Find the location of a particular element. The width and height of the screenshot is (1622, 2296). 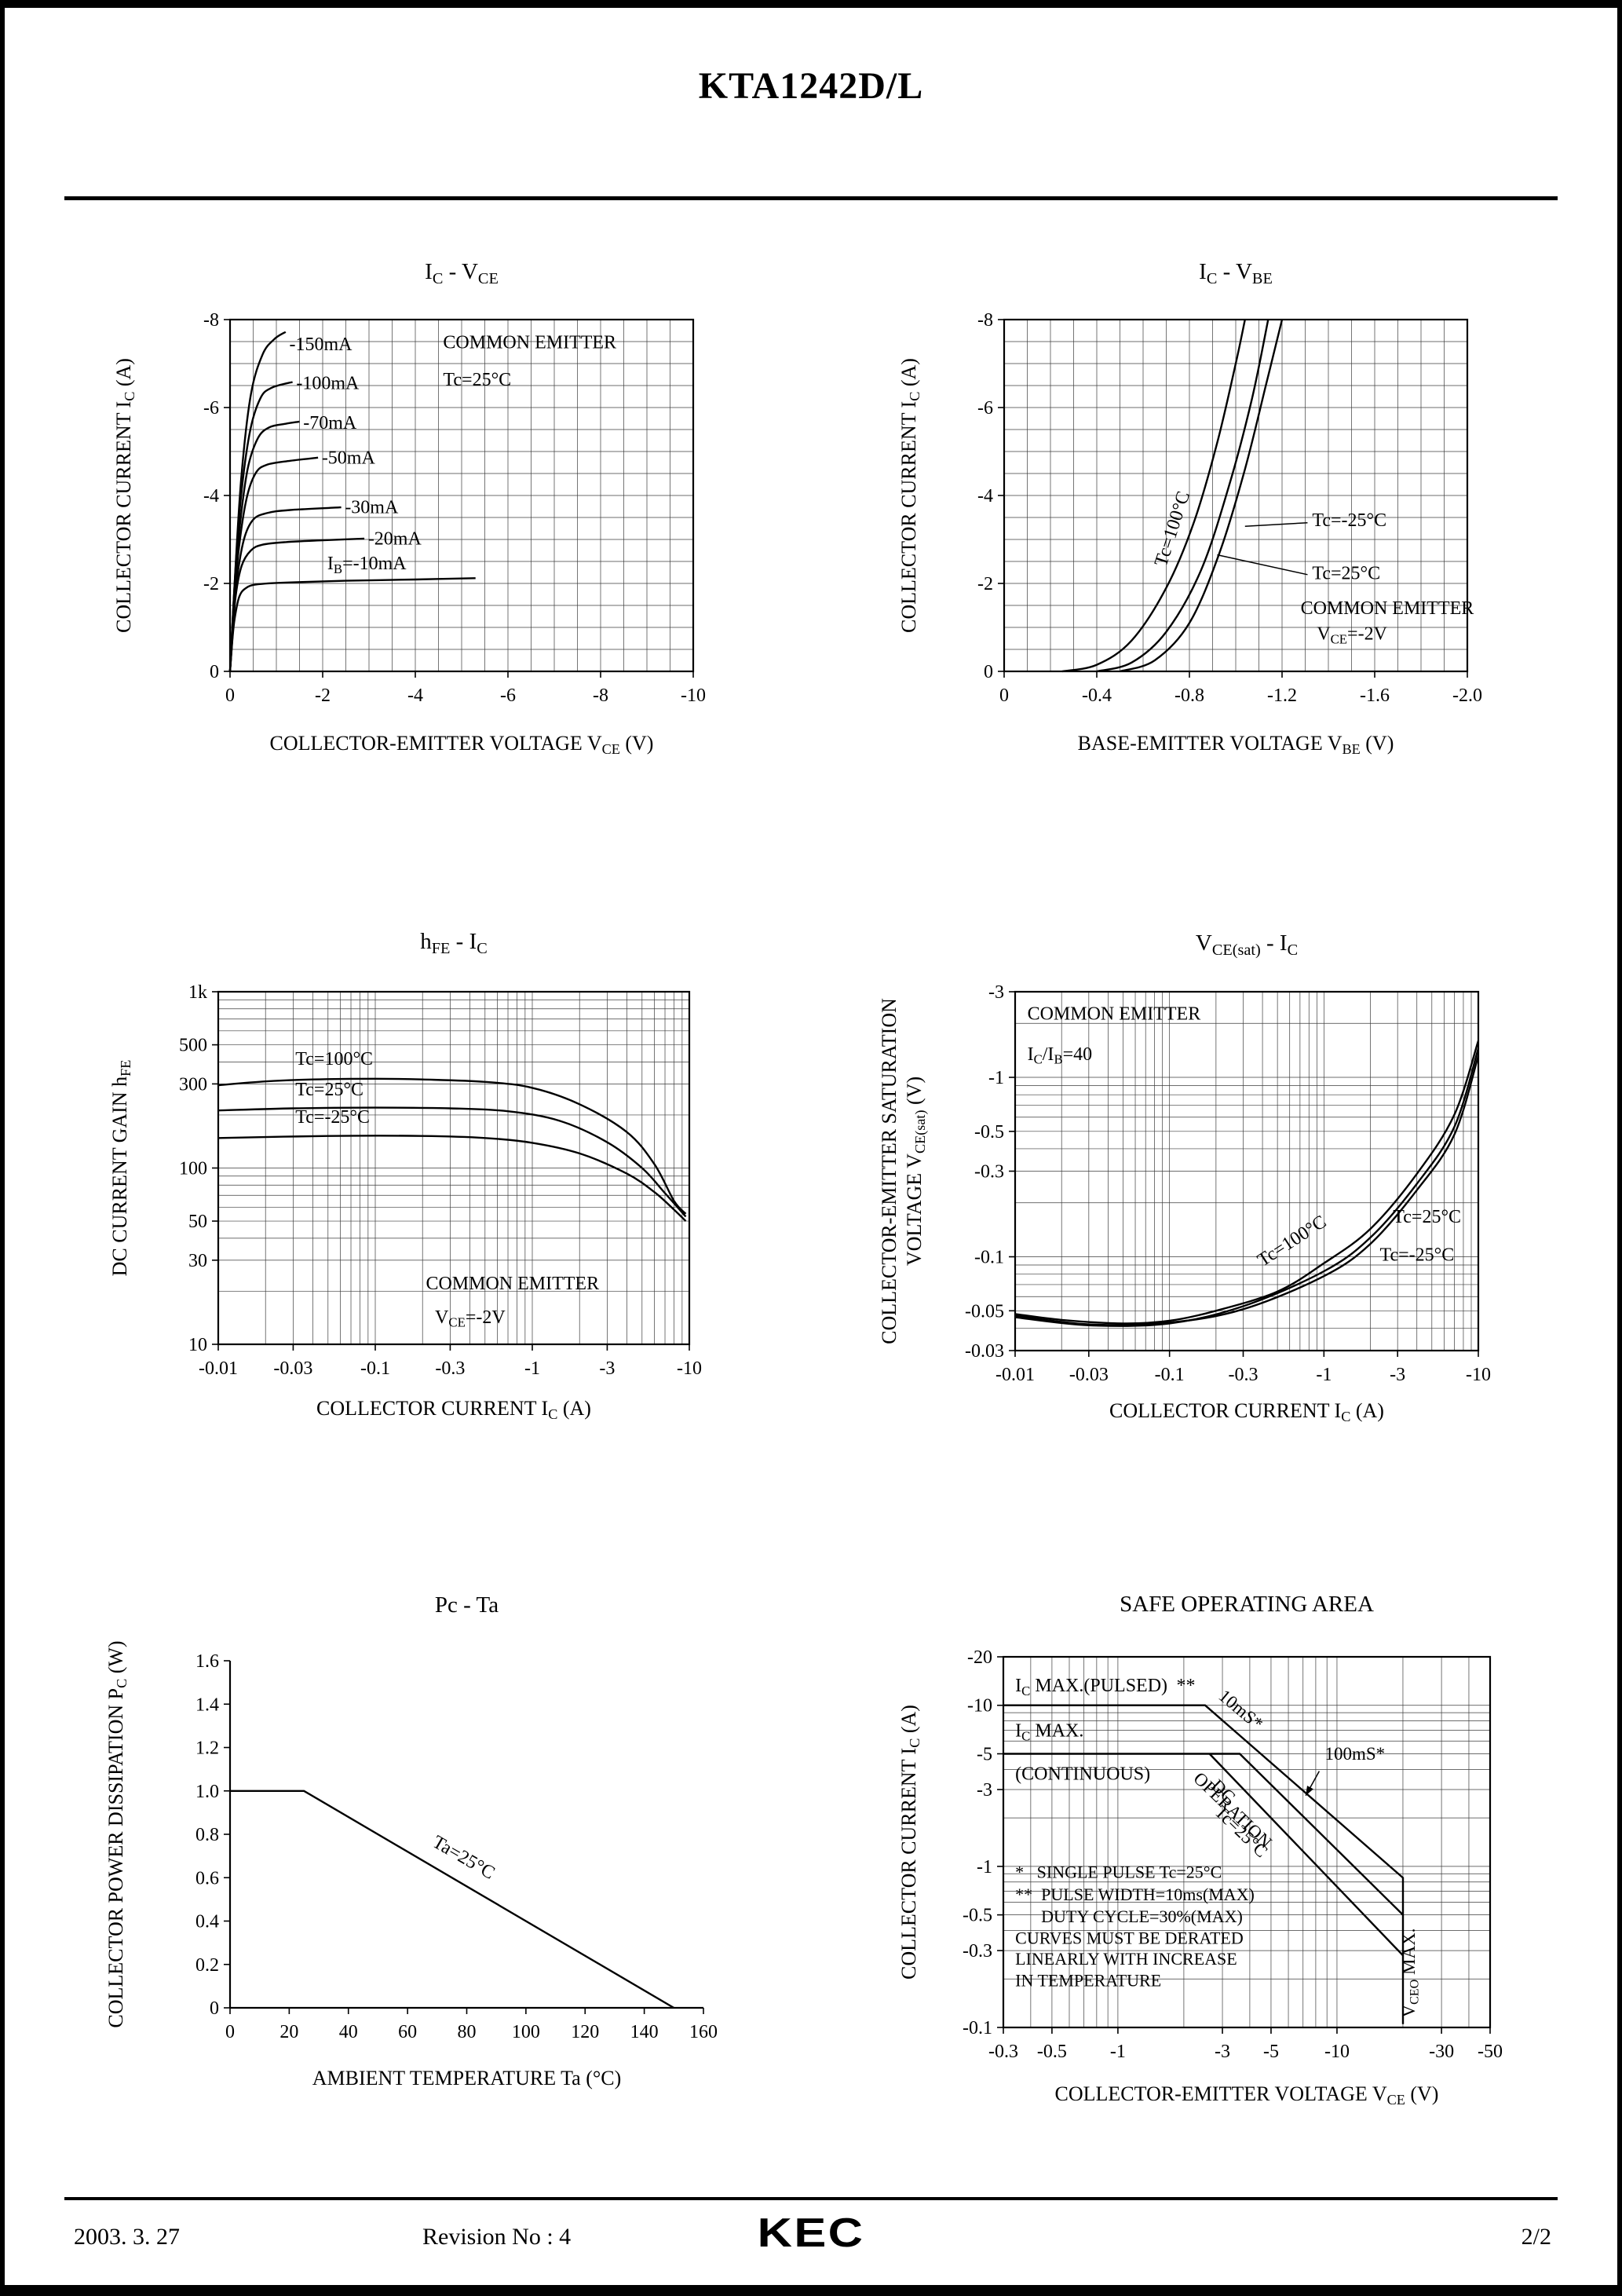

chart-annotation: CURVES MUST BE DERATED is located at coordinates (1129, 1939).